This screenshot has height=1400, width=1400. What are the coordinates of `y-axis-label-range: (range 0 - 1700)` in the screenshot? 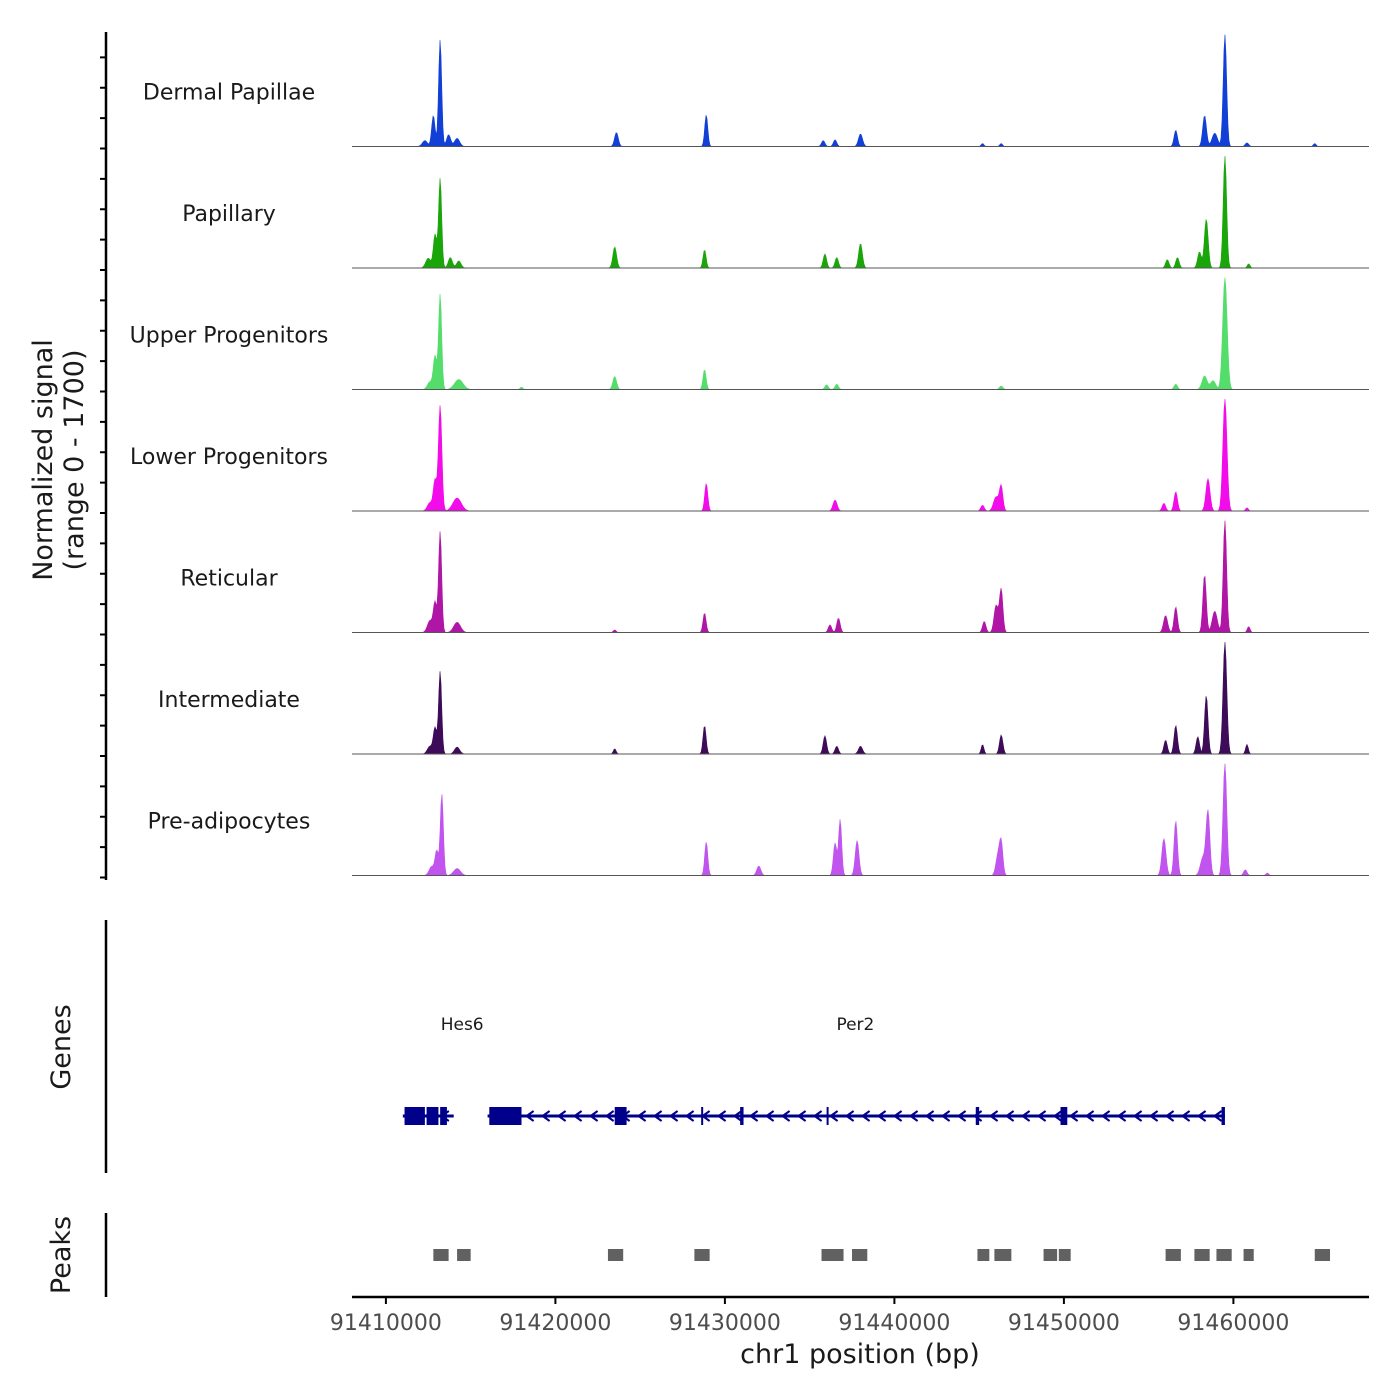 It's located at (74, 460).